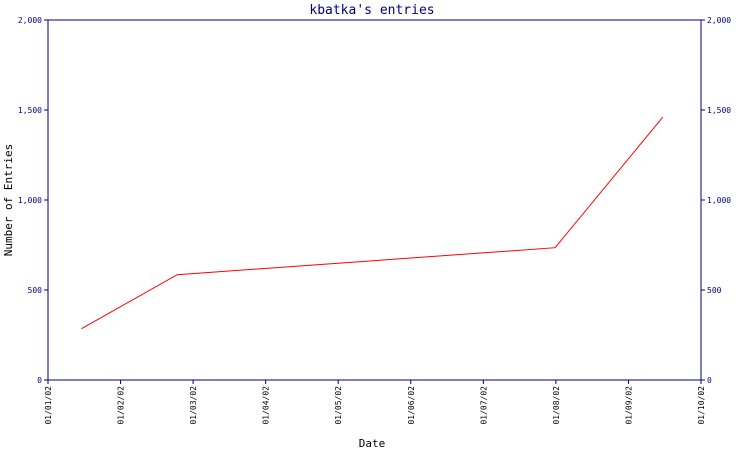  What do you see at coordinates (719, 110) in the screenshot?
I see `y-tick-label-right: 1,500` at bounding box center [719, 110].